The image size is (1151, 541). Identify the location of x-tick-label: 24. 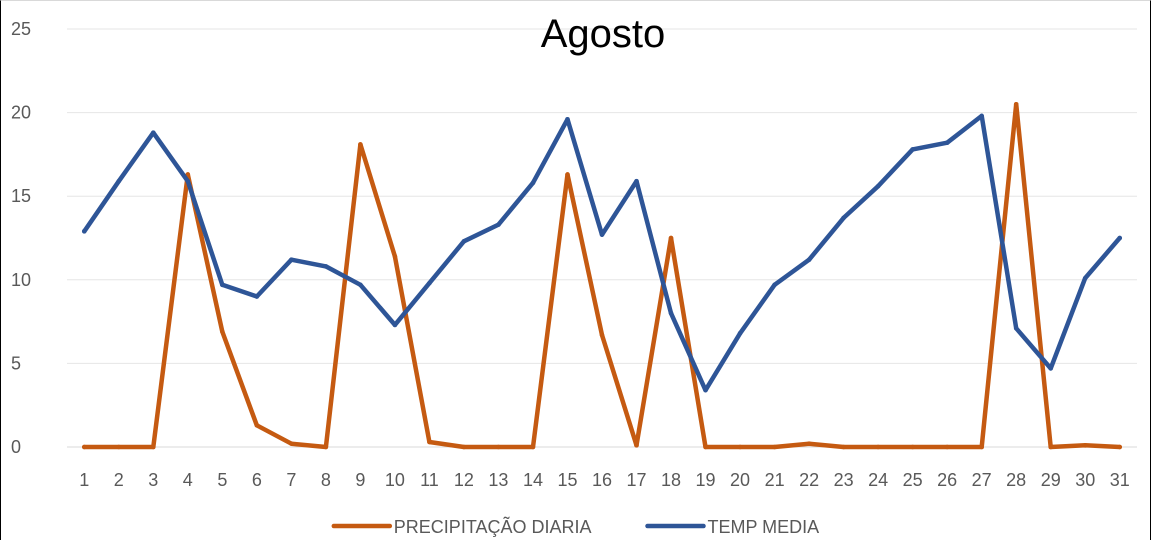
(878, 480).